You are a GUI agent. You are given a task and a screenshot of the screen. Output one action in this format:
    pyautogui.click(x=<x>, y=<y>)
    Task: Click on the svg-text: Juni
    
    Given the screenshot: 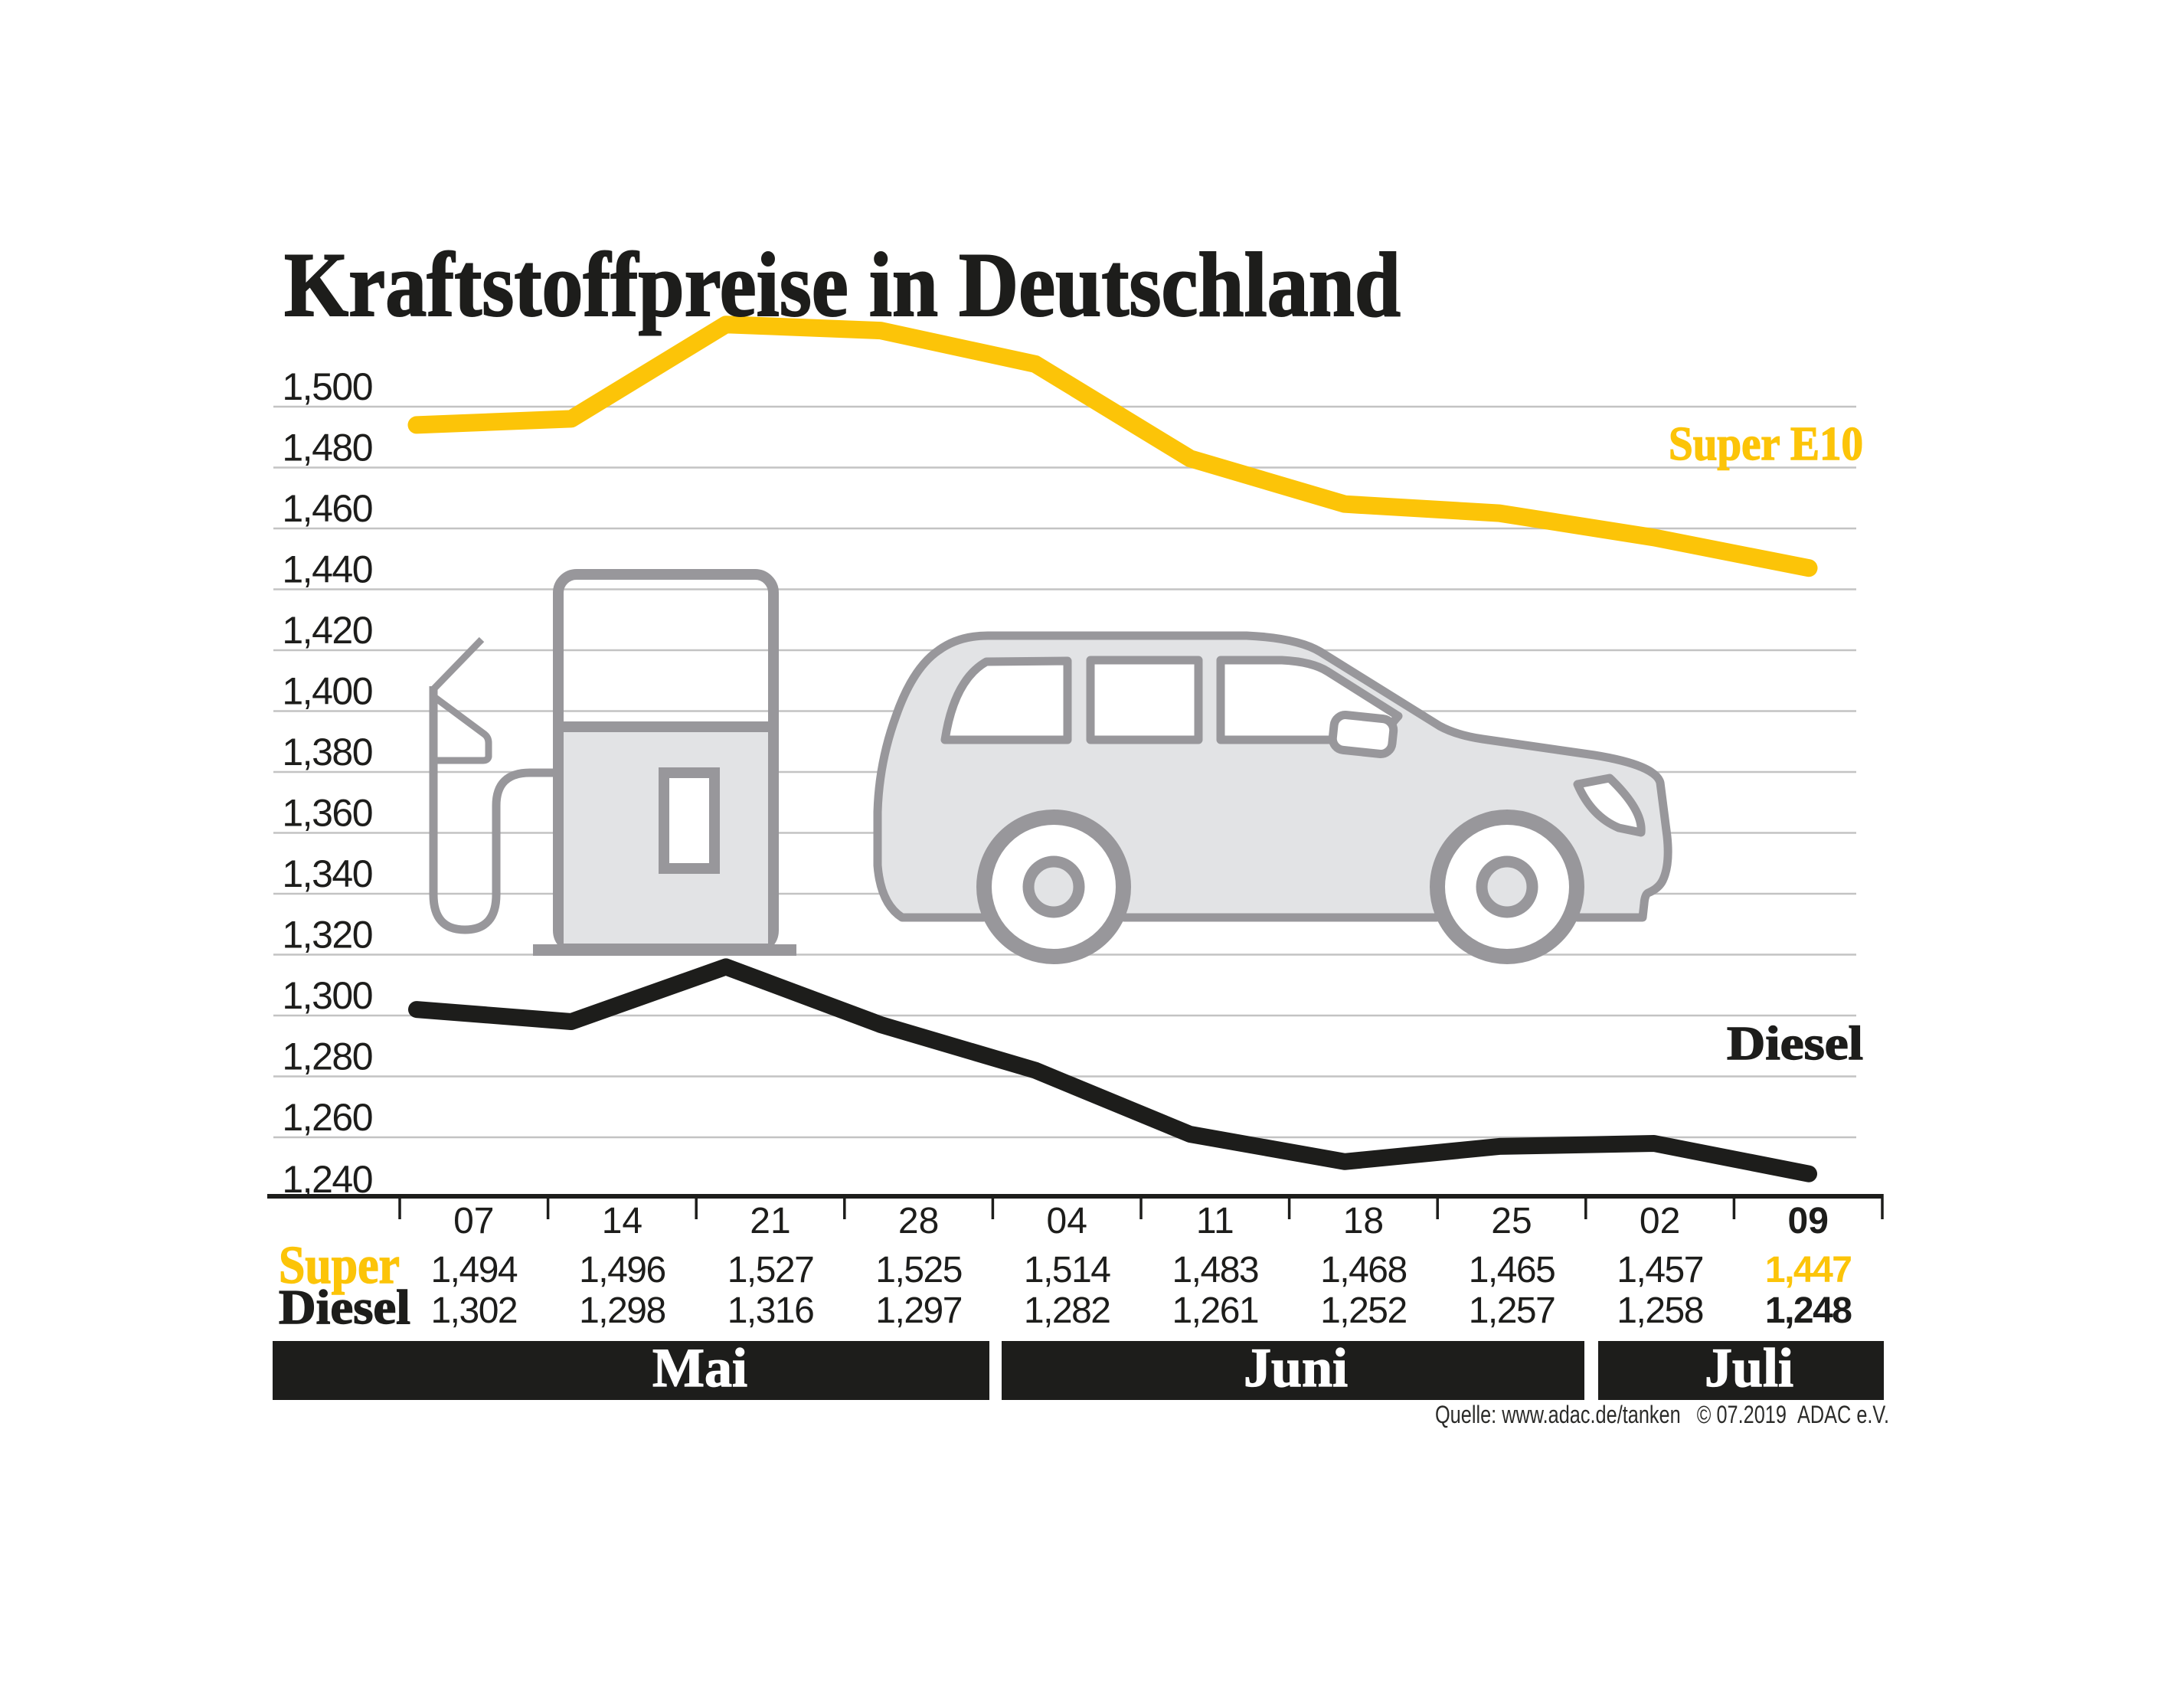 What is the action you would take?
    pyautogui.click(x=1296, y=1367)
    